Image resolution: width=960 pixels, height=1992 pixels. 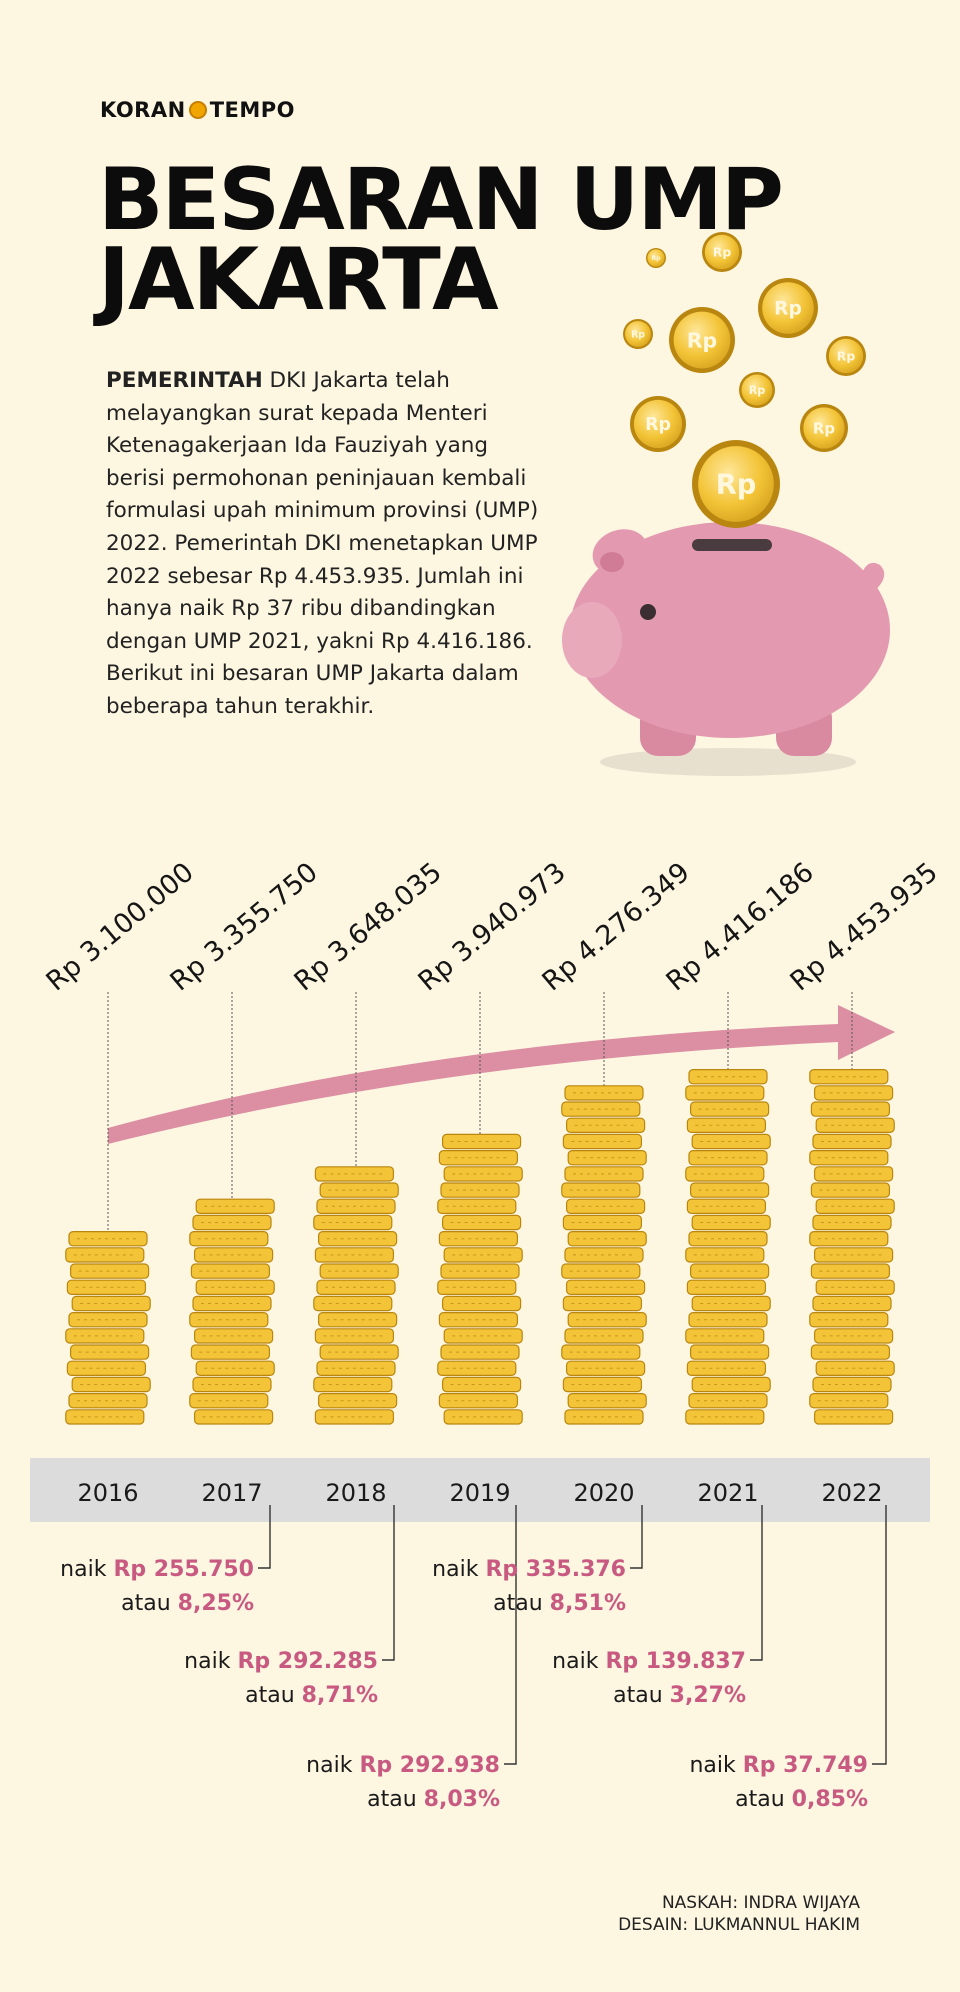 I want to click on headline-line1: BESARAN UMP, so click(x=441, y=200).